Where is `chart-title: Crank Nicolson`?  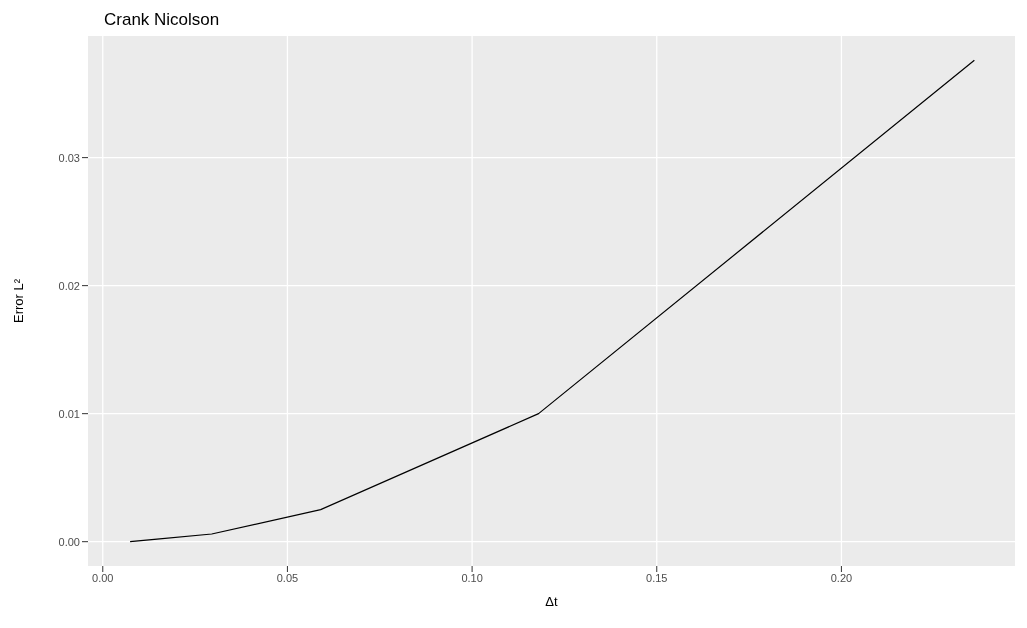 chart-title: Crank Nicolson is located at coordinates (162, 20).